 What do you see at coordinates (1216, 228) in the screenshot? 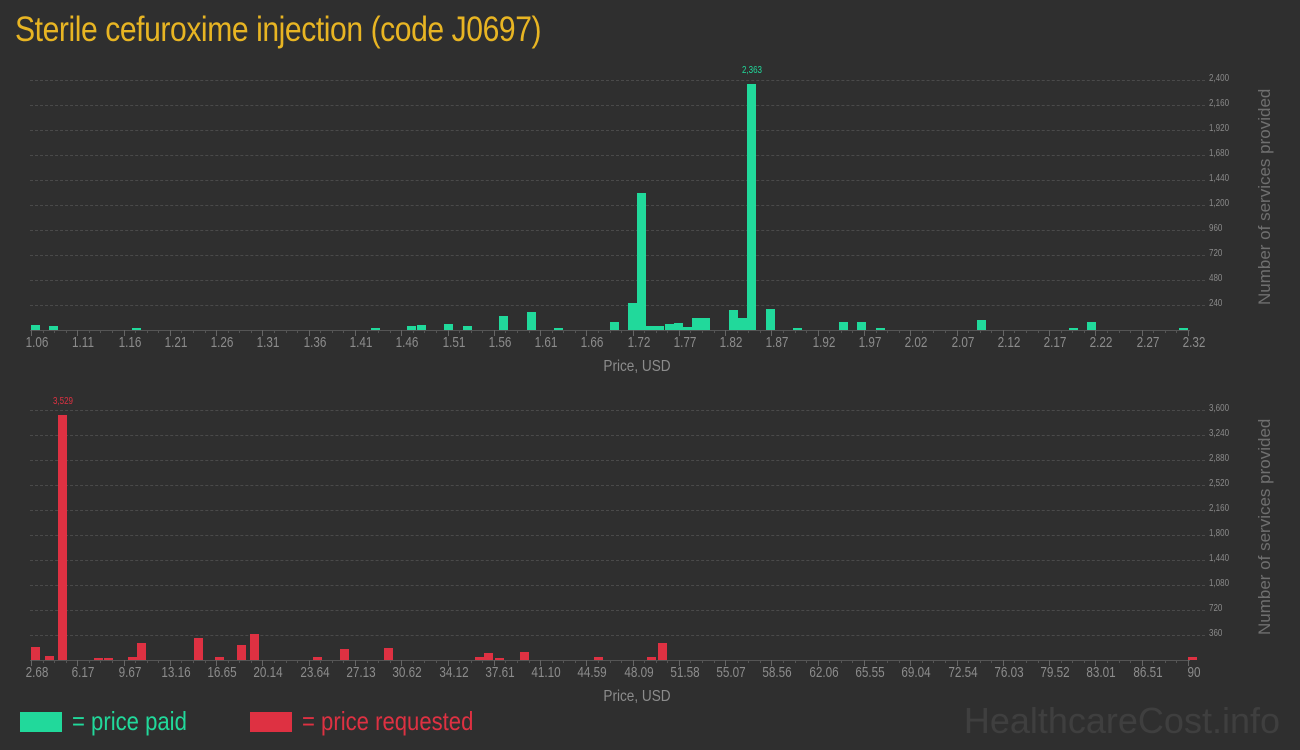
I see `y-tick-label: 960` at bounding box center [1216, 228].